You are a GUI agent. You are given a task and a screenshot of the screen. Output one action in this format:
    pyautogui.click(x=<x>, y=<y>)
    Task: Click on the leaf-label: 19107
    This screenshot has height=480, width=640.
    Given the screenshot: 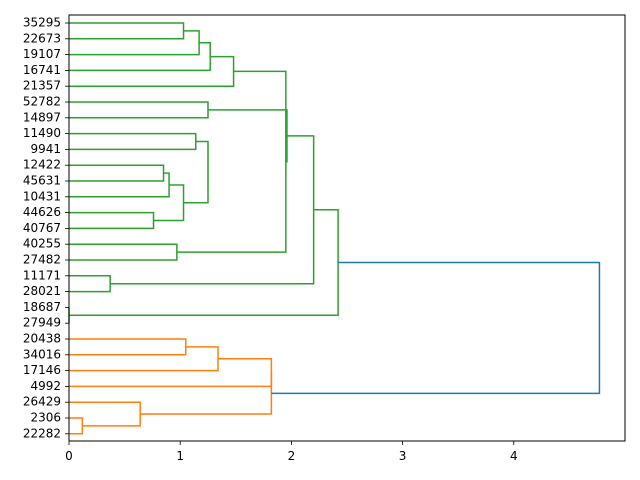 What is the action you would take?
    pyautogui.click(x=42, y=54)
    